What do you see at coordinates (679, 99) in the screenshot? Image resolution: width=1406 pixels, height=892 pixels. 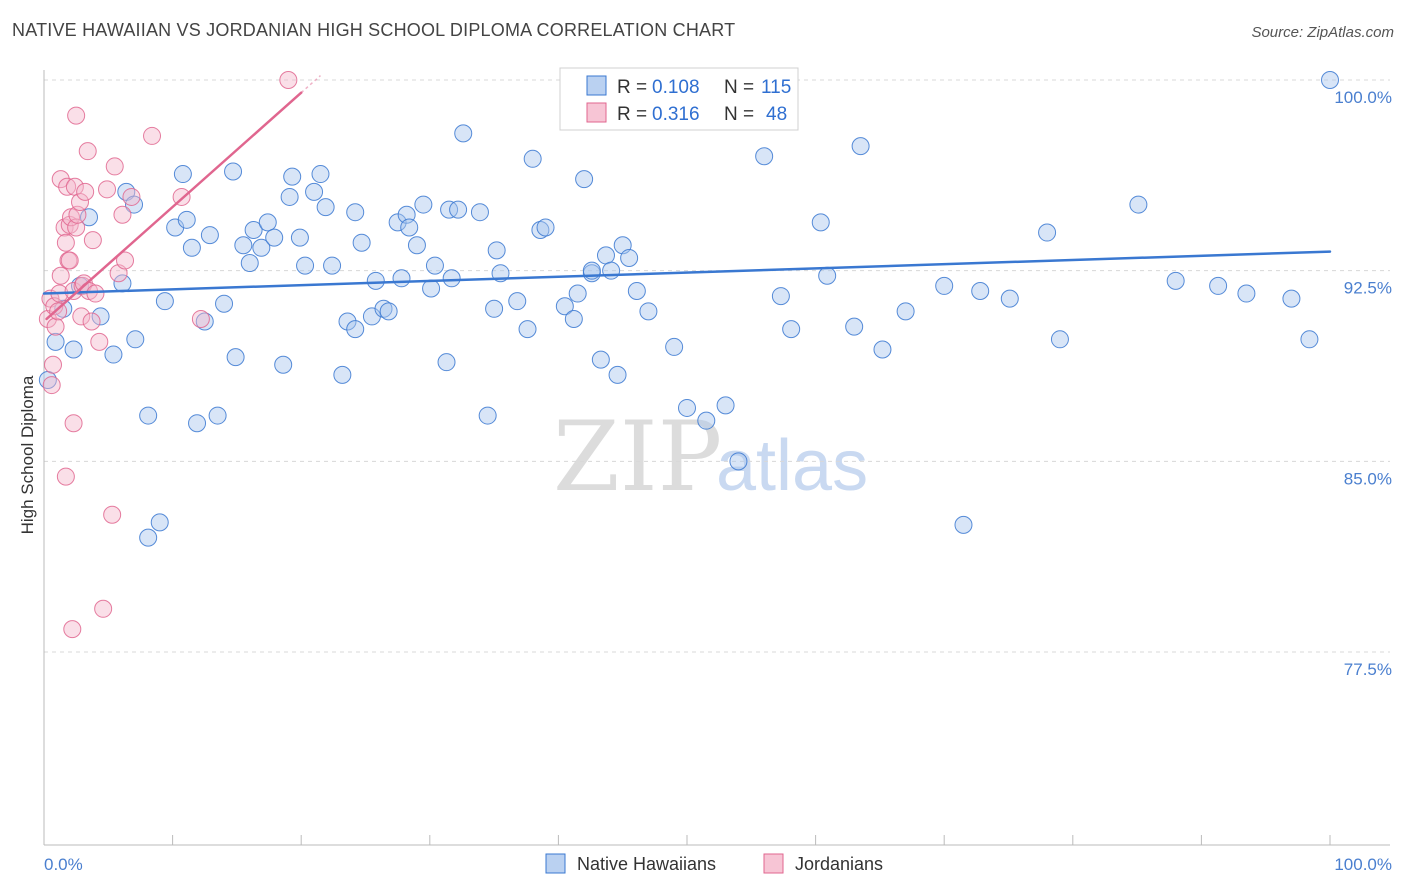 I see `top-legend: R = 0.108 N = 115 R = 0.316 N = 48` at bounding box center [679, 99].